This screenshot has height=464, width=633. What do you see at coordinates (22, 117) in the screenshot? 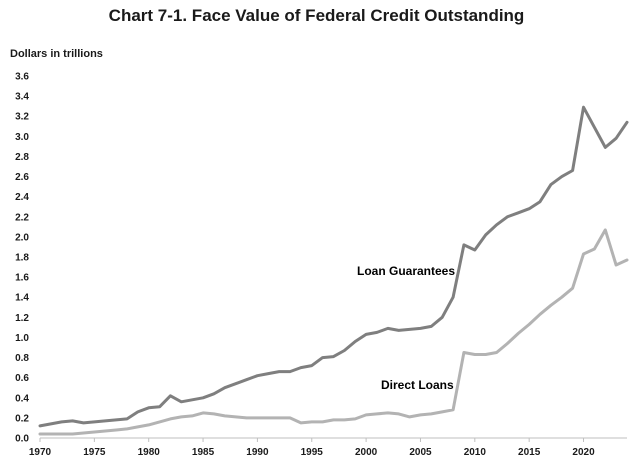
I see `y-tick-label: 3.2` at bounding box center [22, 117].